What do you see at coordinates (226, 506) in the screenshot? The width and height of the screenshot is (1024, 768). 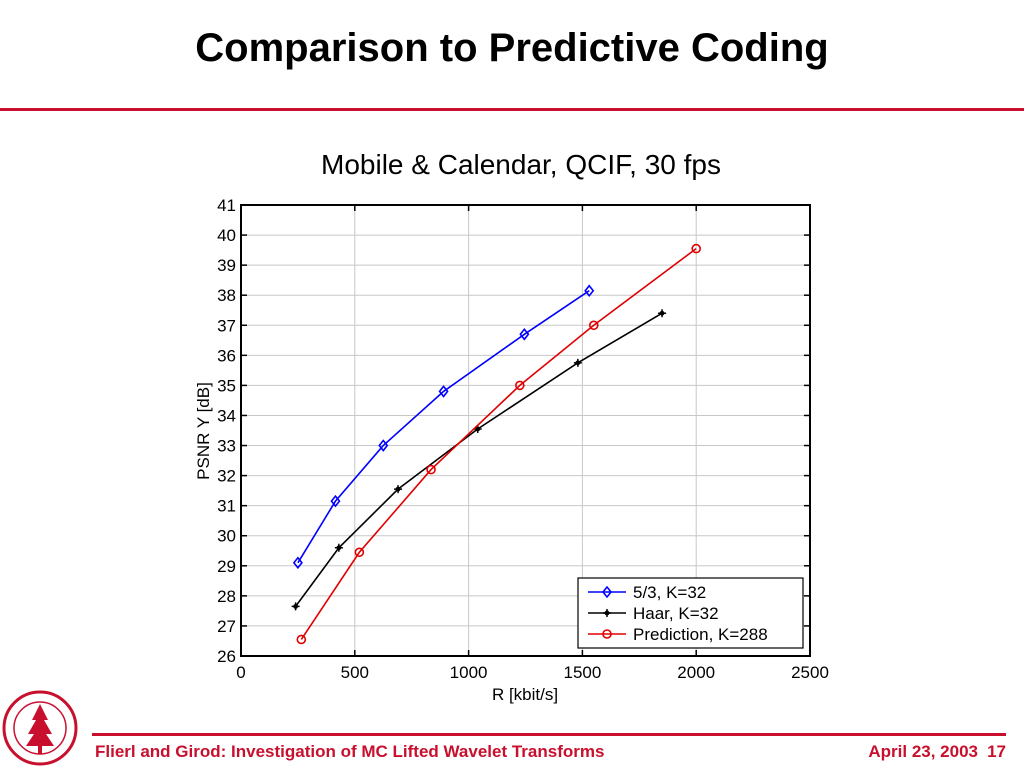 I see `y-tick-label: 31` at bounding box center [226, 506].